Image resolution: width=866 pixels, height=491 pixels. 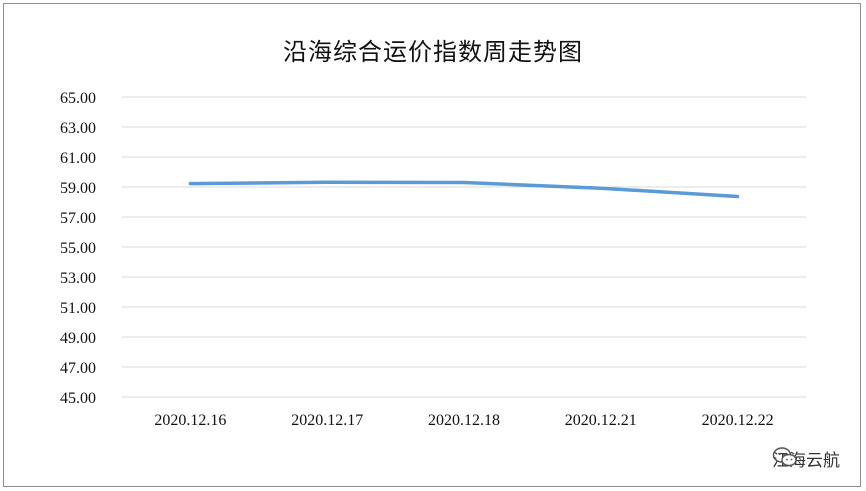 I want to click on y-tick-label: 45.00, so click(x=78, y=398).